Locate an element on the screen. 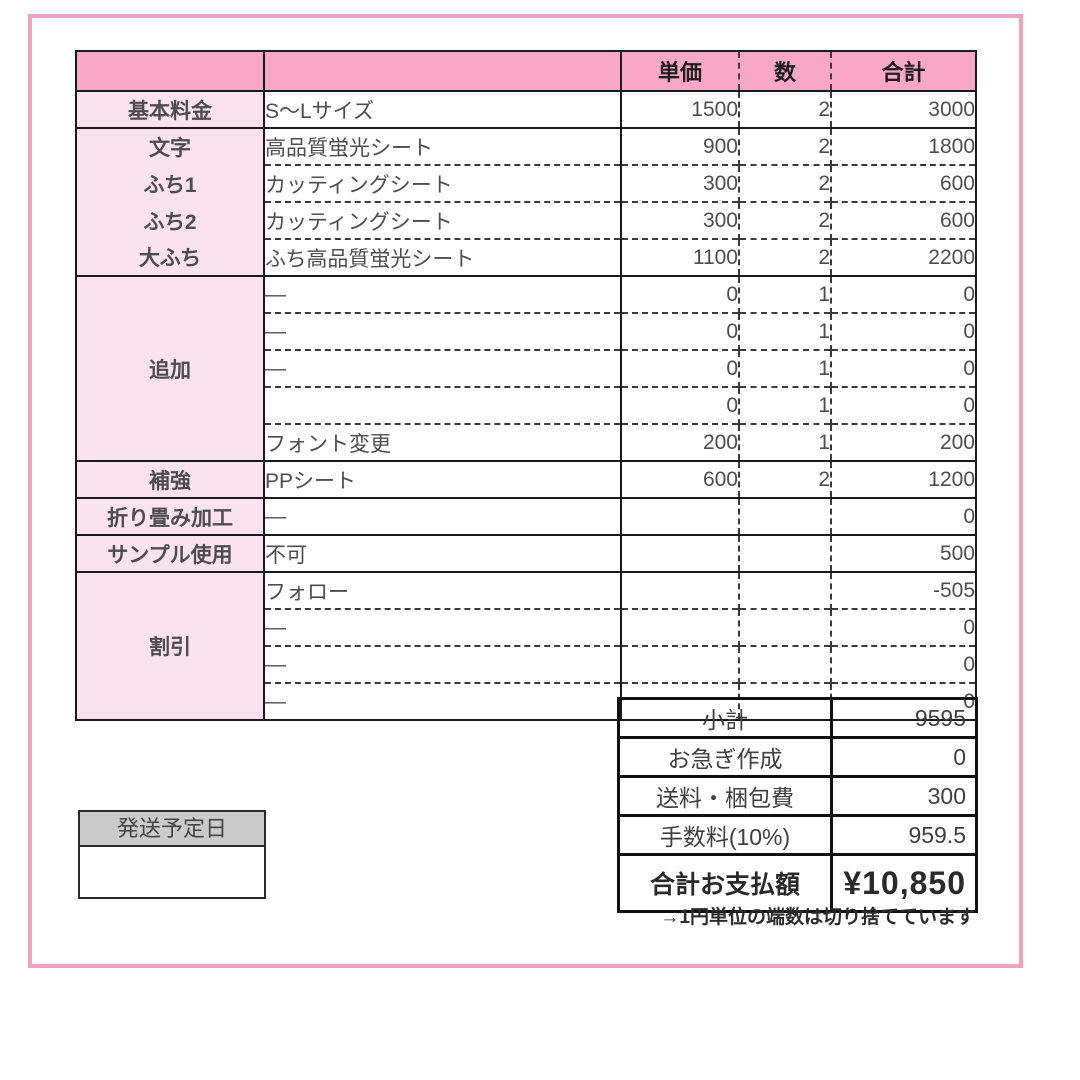  table-row-font-change: フォント変更 200 1 200 is located at coordinates (526, 442).